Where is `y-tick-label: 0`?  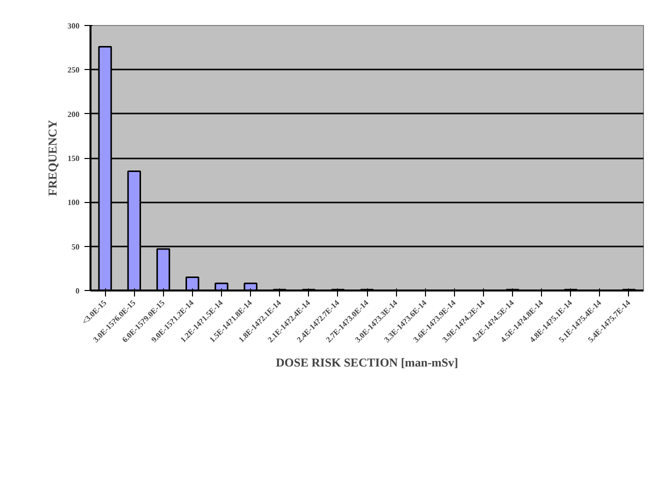 y-tick-label: 0 is located at coordinates (78, 291).